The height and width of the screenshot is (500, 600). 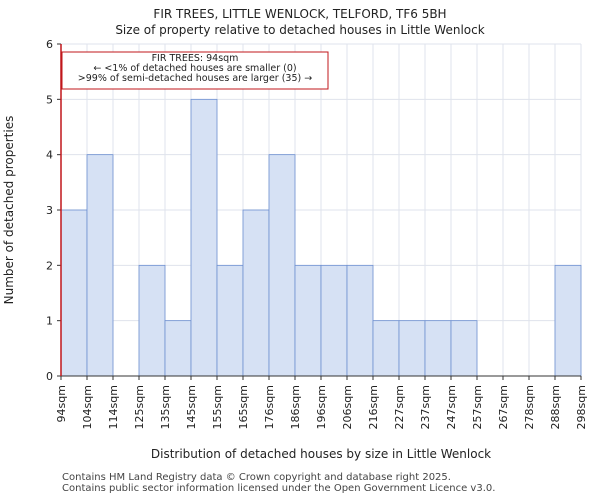 I want to click on y-tick-label: 3, so click(x=49, y=210).